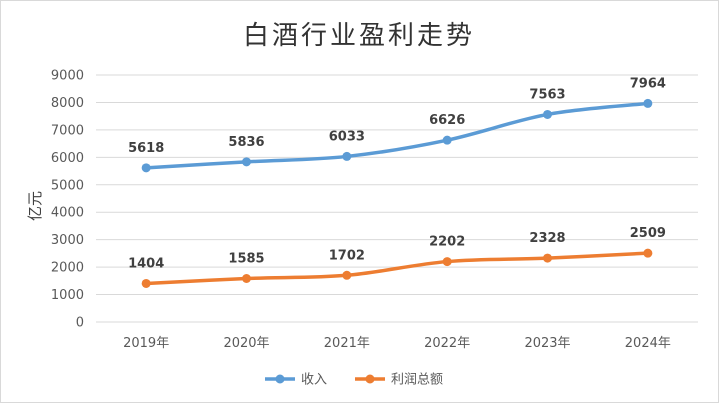 Image resolution: width=719 pixels, height=403 pixels. Describe the element at coordinates (67, 213) in the screenshot. I see `y-tick-label: 4000` at that location.